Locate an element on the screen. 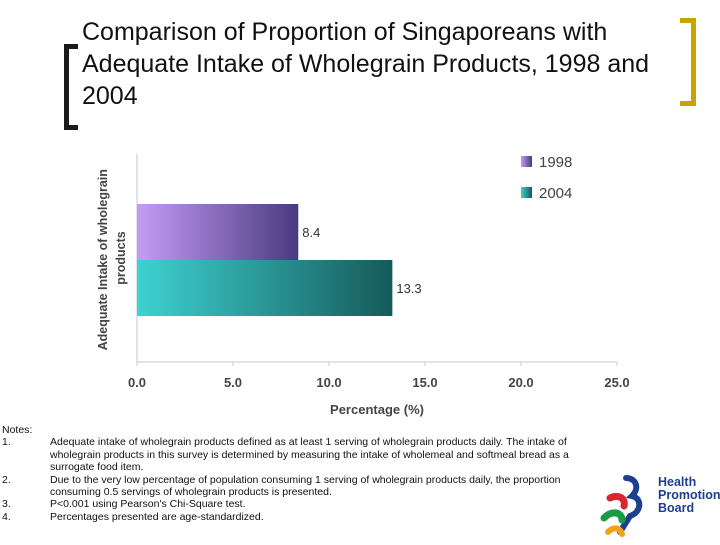 The height and width of the screenshot is (545, 720). logo-text: Health Promotion Board is located at coordinates (689, 495).